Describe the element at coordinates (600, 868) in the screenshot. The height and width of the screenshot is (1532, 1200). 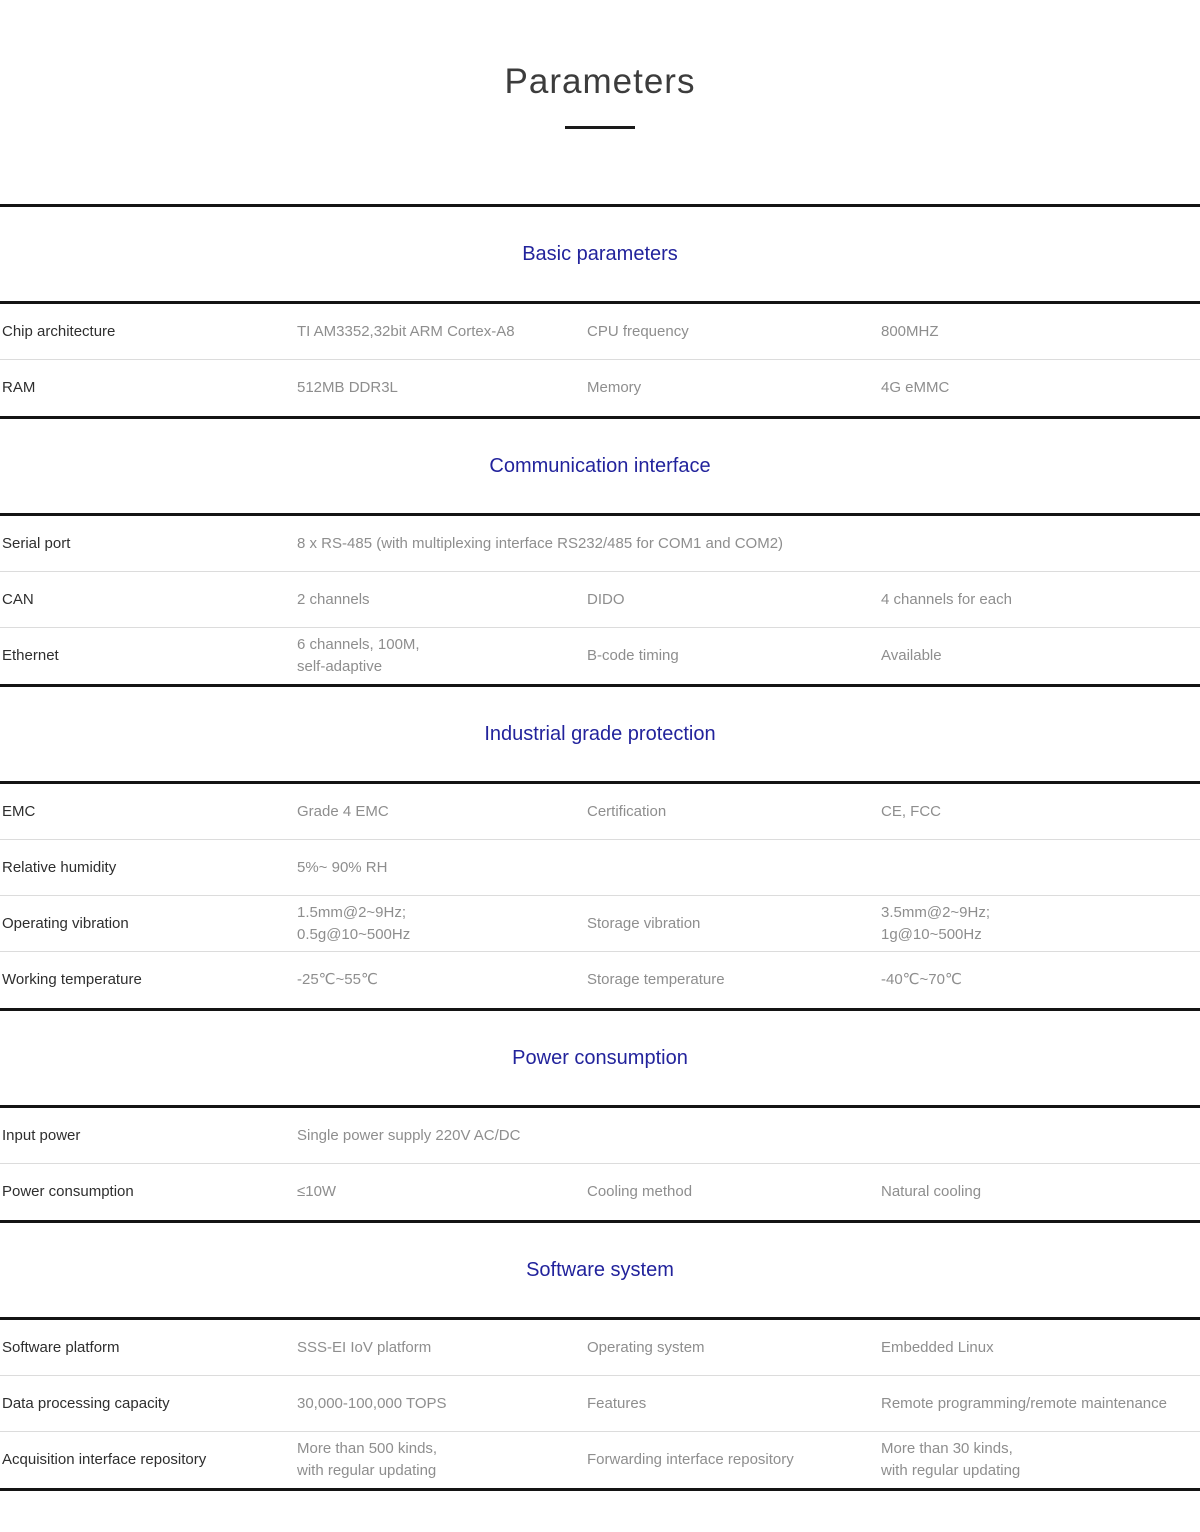
I see `table-row: Relative humidity 5%~ 90% RH` at that location.